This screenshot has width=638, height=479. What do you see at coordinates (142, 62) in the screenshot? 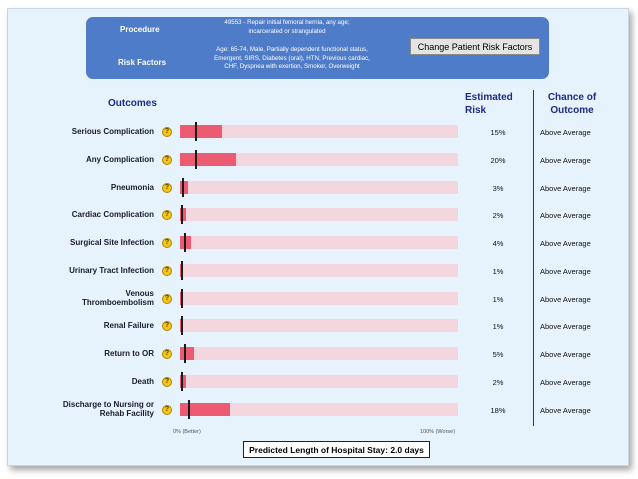
I see `risk-factors-label: Risk Factors` at bounding box center [142, 62].